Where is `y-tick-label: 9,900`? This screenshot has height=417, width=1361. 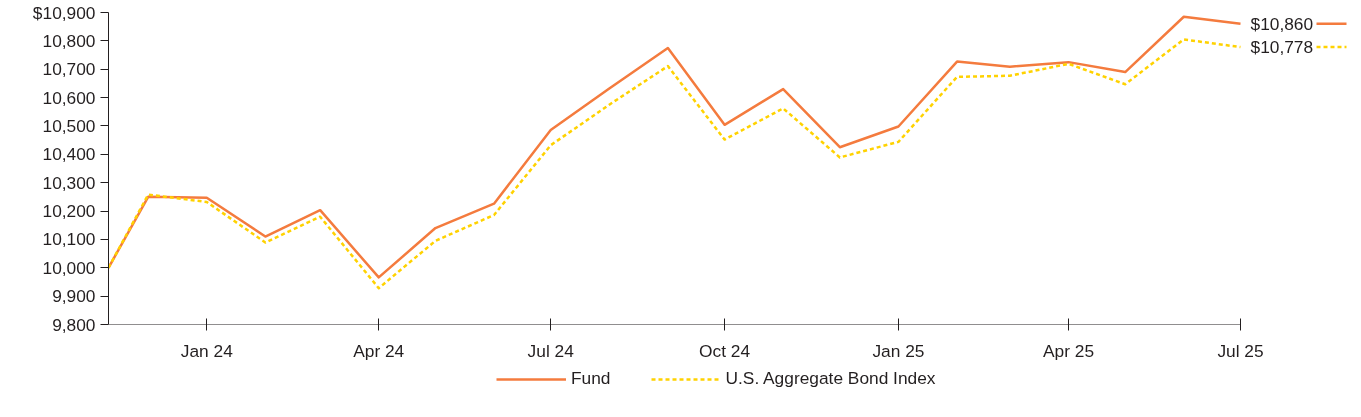 y-tick-label: 9,900 is located at coordinates (74, 296).